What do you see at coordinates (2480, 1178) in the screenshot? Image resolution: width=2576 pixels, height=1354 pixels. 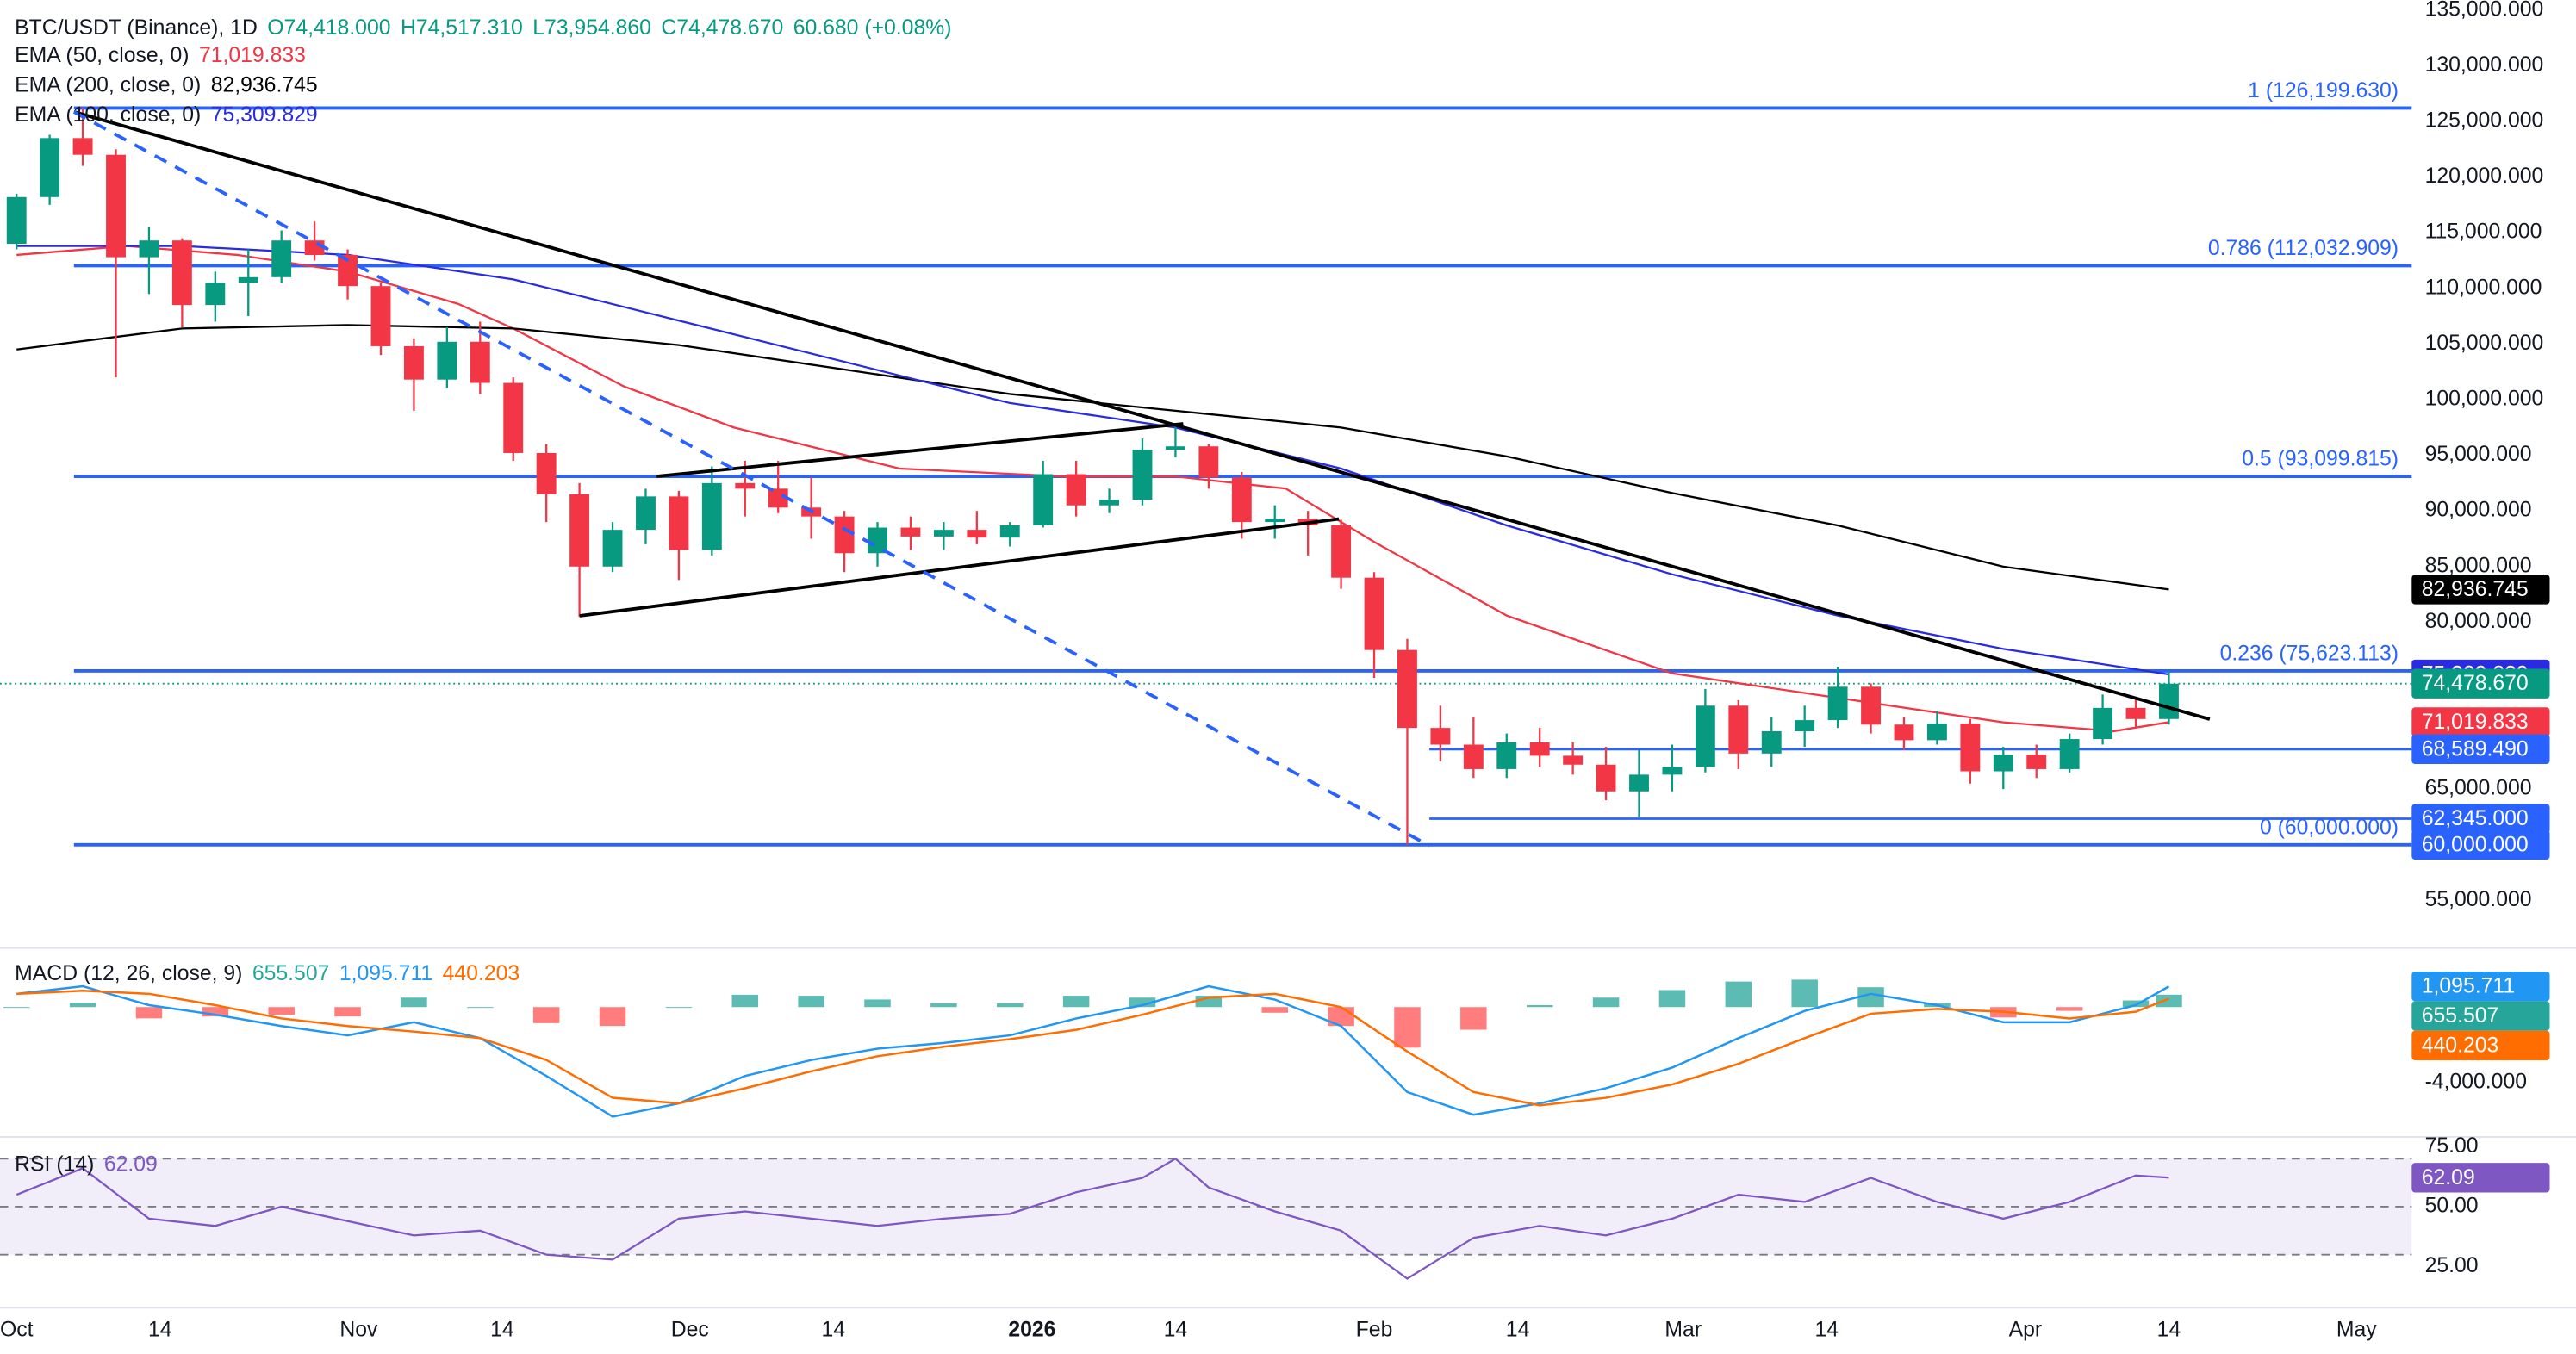 I see `rsi-value-badge-badge` at bounding box center [2480, 1178].